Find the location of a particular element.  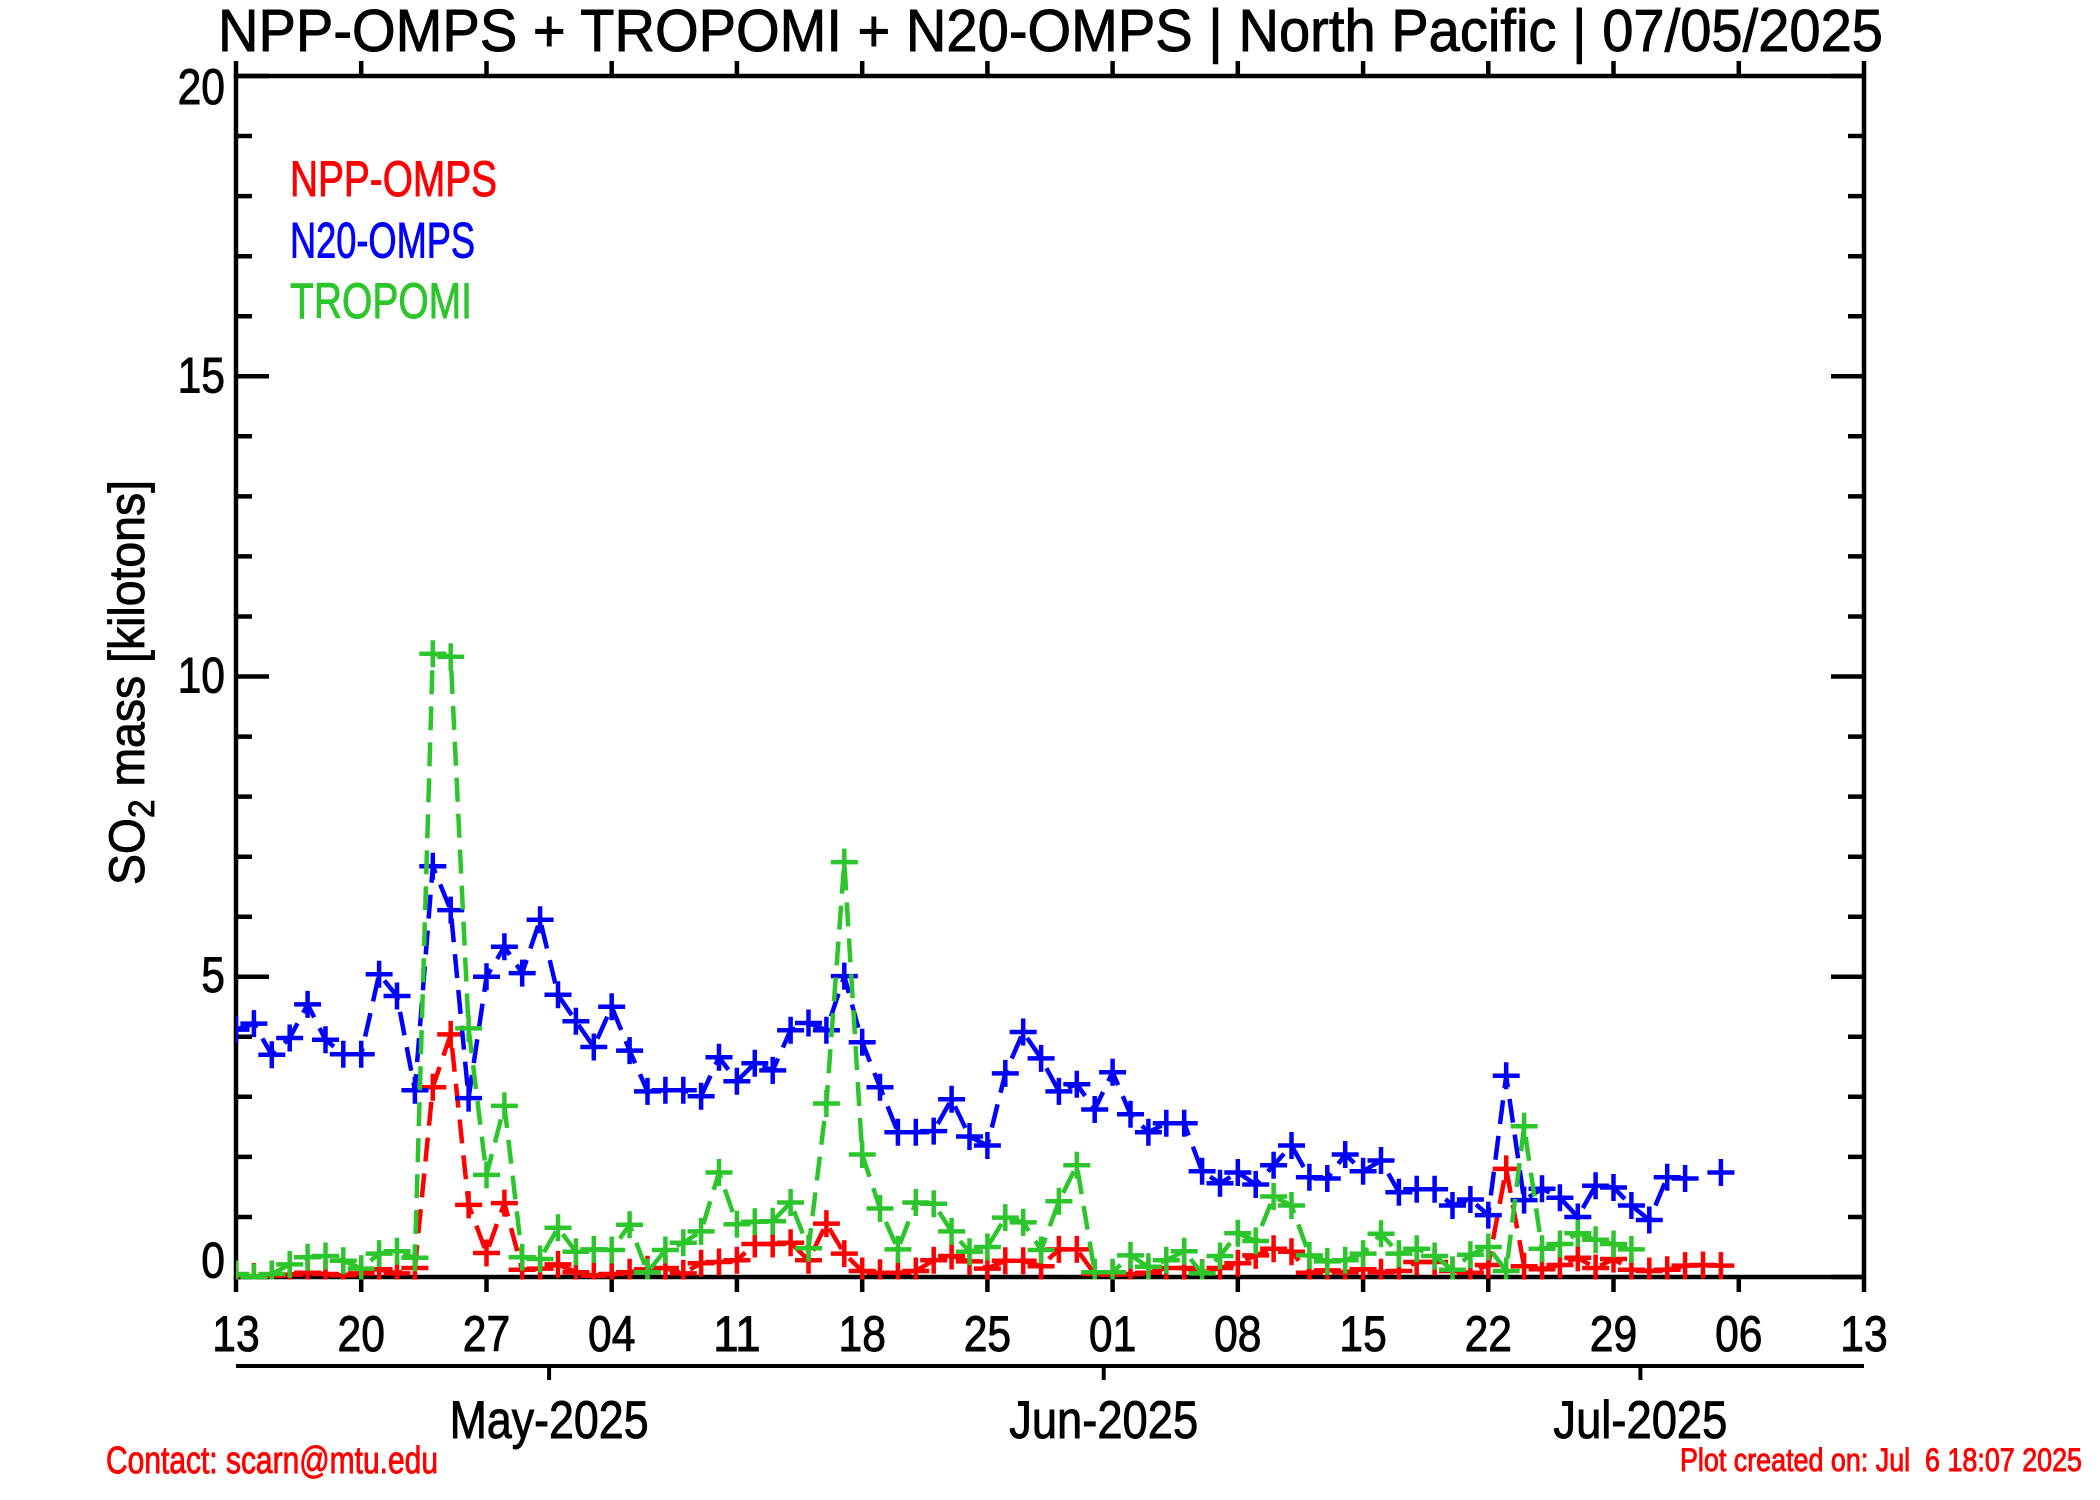

svg-text: NPP-OMPS is located at coordinates (393, 179).